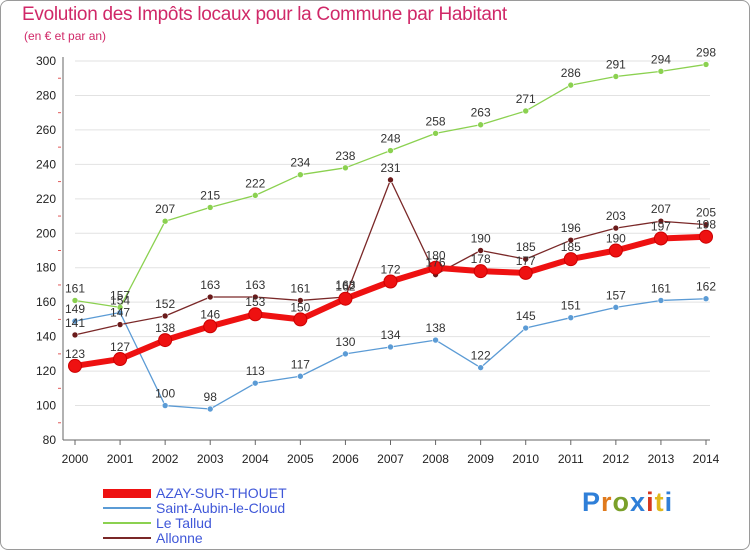 The height and width of the screenshot is (550, 750). I want to click on data-label-le-tallud: 222, so click(255, 183).